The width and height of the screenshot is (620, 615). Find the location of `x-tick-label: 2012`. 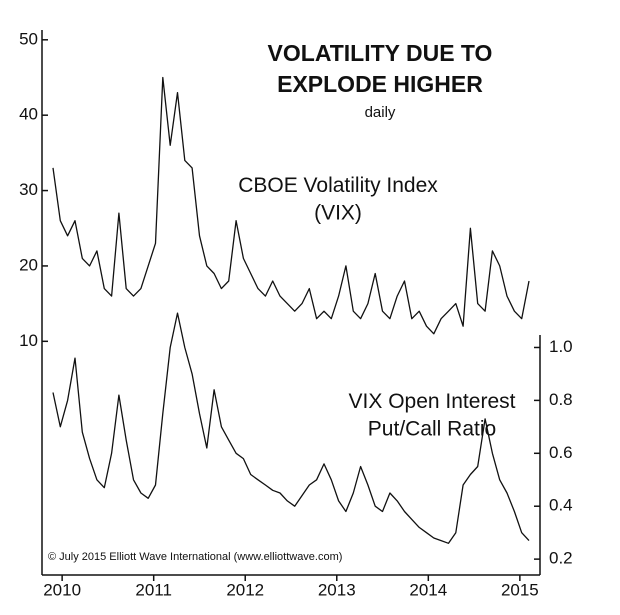

x-tick-label: 2012 is located at coordinates (245, 589).